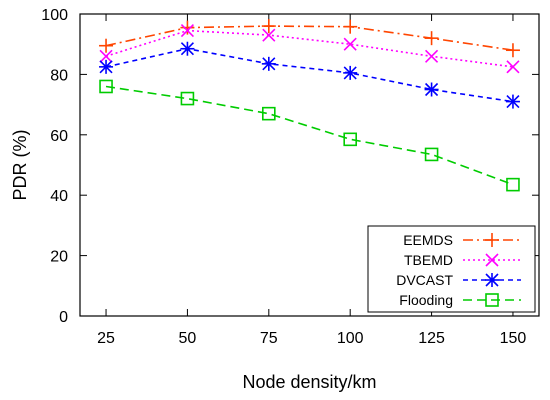 The image size is (550, 400). I want to click on y-tick-label: 80, so click(59, 75).